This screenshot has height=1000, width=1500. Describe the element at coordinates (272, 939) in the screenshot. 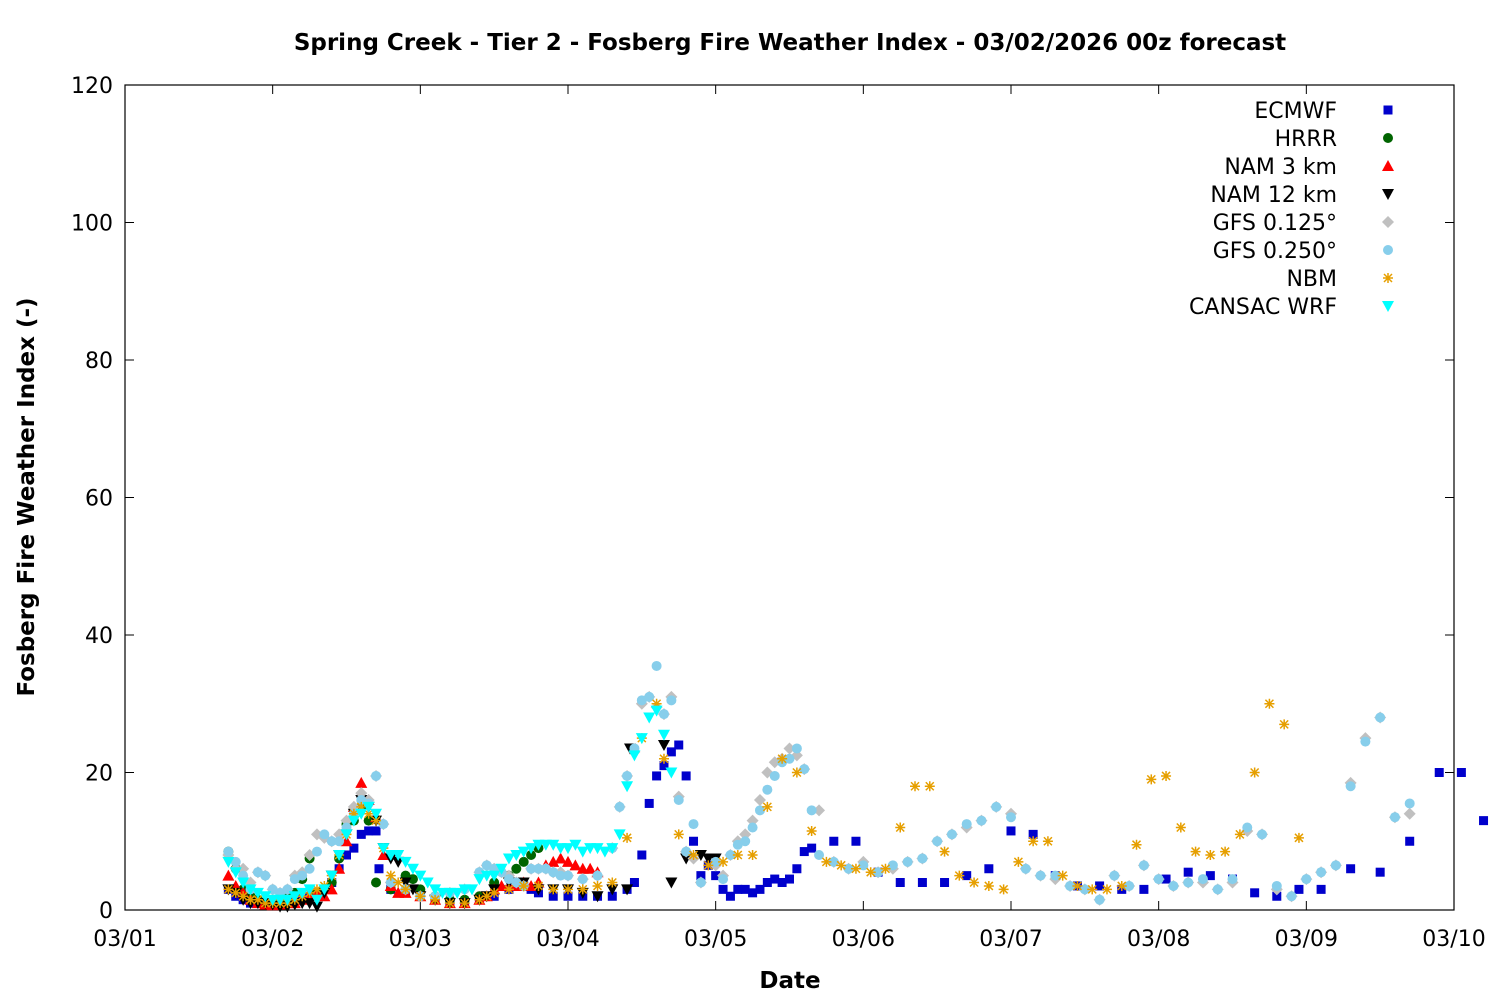

I see `x-tick-label: 03/02` at that location.